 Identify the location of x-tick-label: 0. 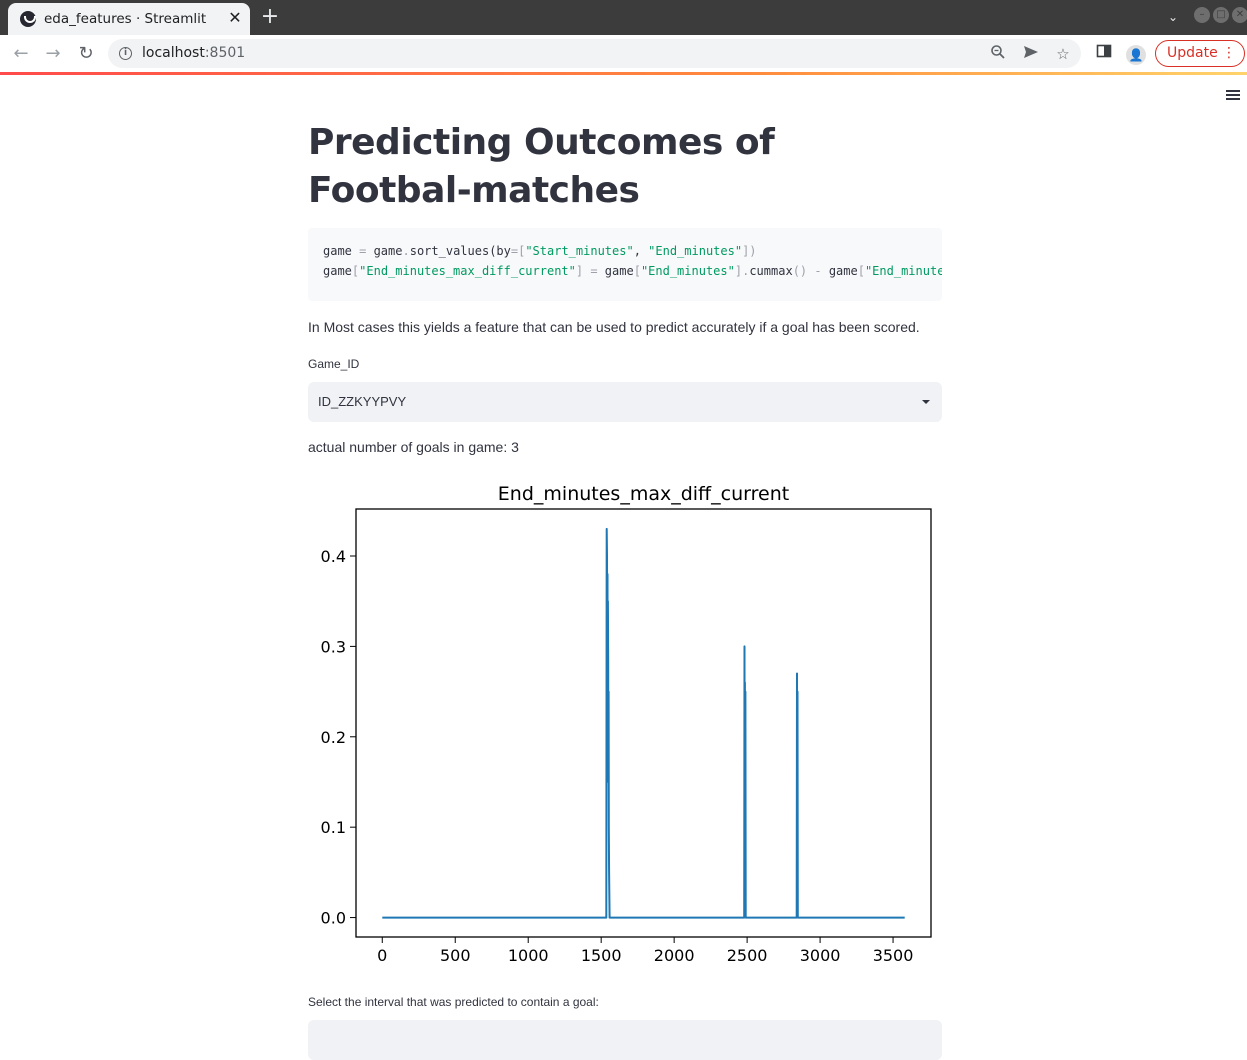
(382, 955).